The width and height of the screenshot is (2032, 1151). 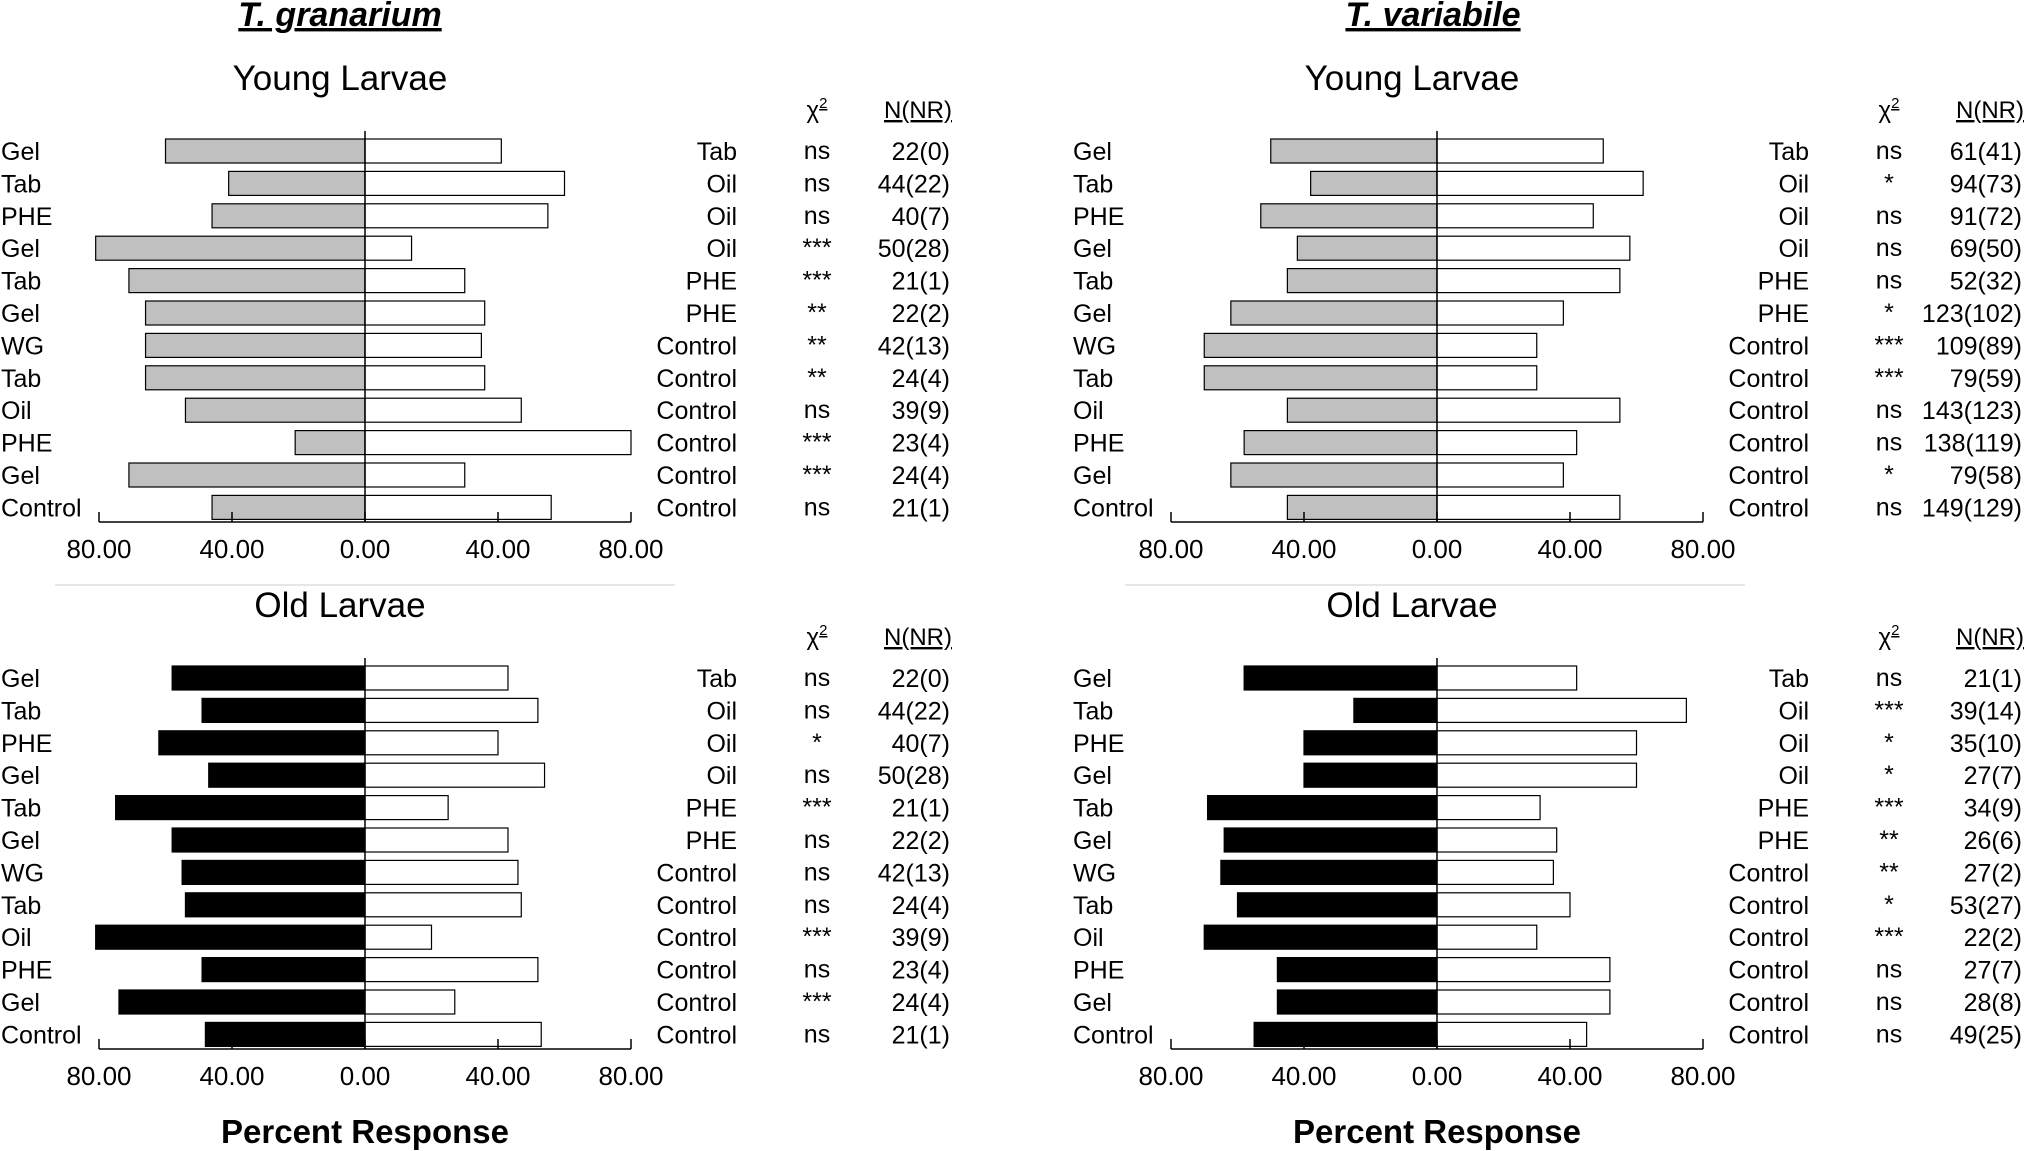 I want to click on data-row: Gel Oil *** 50(28), so click(x=475, y=248).